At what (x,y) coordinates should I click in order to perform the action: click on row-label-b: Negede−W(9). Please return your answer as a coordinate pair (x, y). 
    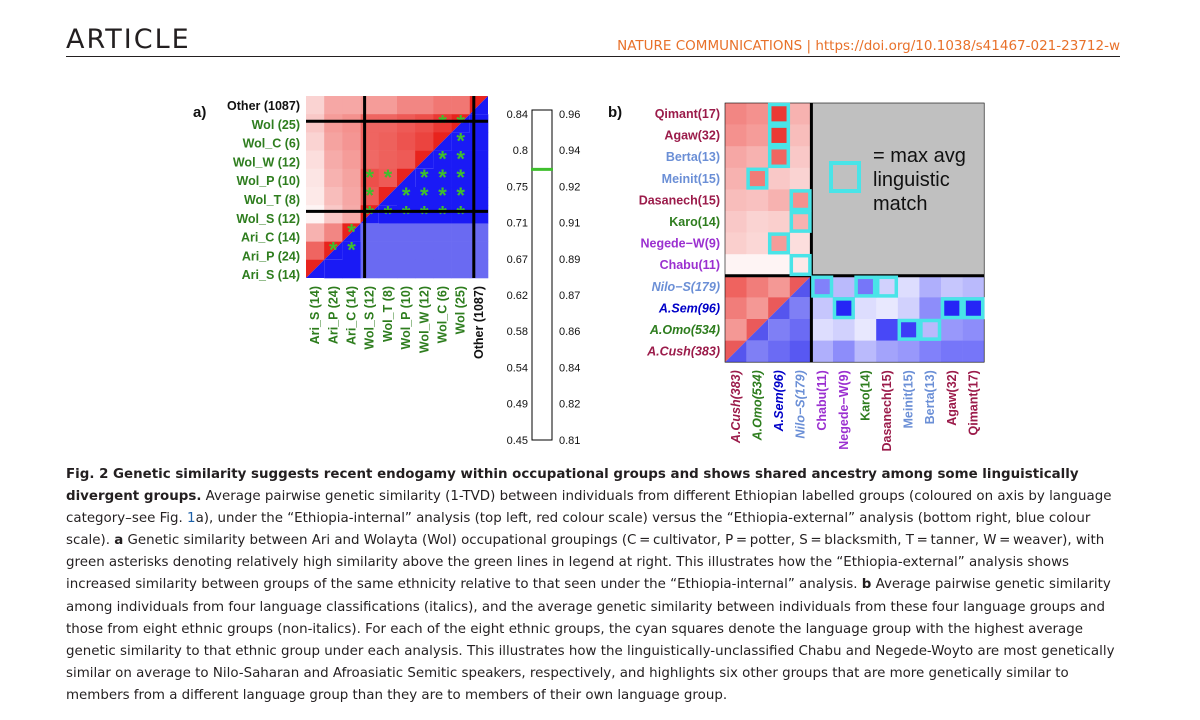
    Looking at the image, I should click on (680, 244).